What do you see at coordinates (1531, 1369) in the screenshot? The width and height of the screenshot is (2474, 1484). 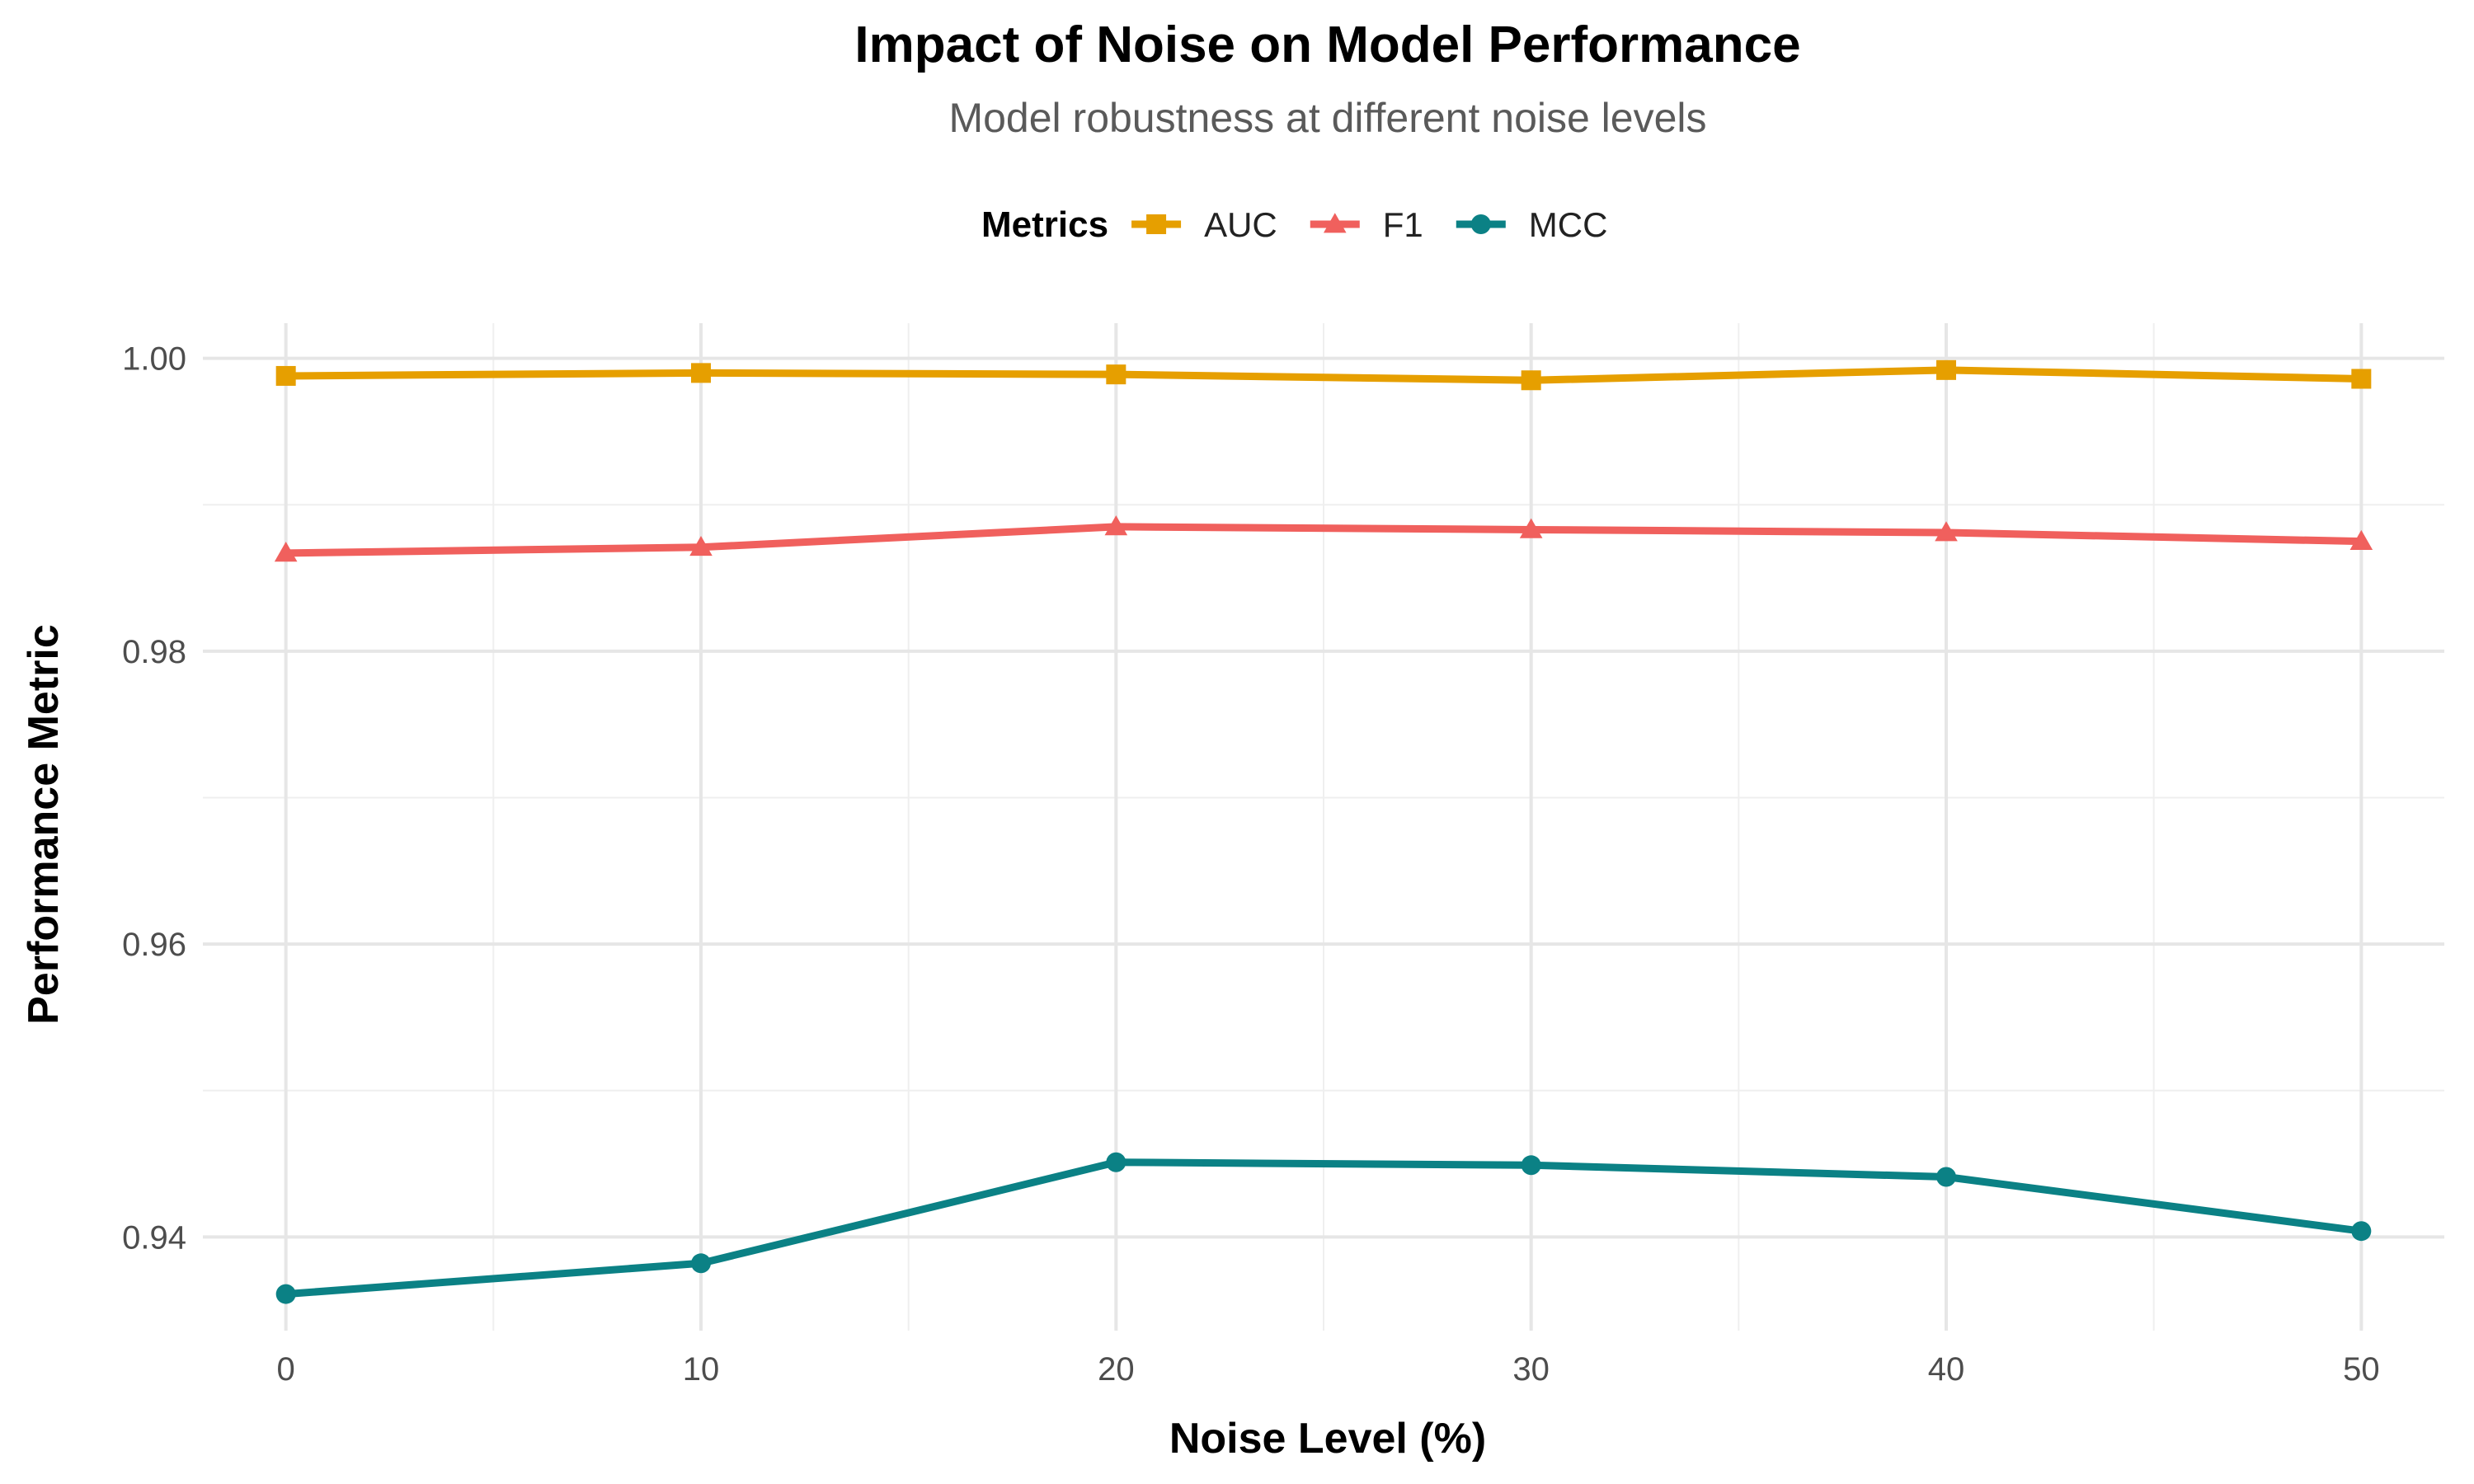 I see `x-tick-label: 30` at bounding box center [1531, 1369].